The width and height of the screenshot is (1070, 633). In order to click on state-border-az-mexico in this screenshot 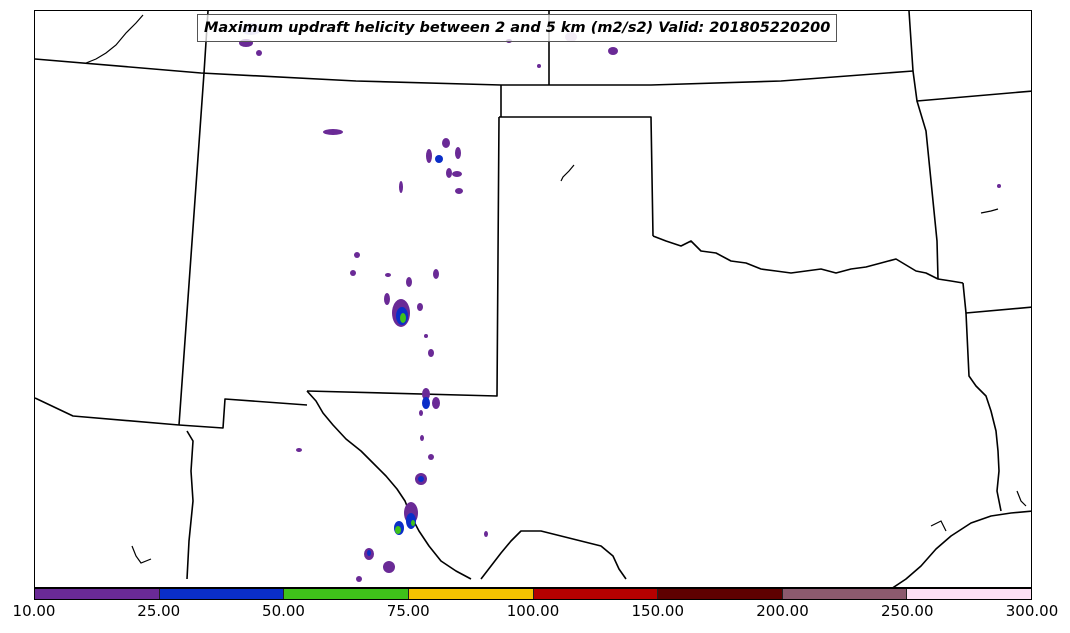, I will do `click(190, 505)`.